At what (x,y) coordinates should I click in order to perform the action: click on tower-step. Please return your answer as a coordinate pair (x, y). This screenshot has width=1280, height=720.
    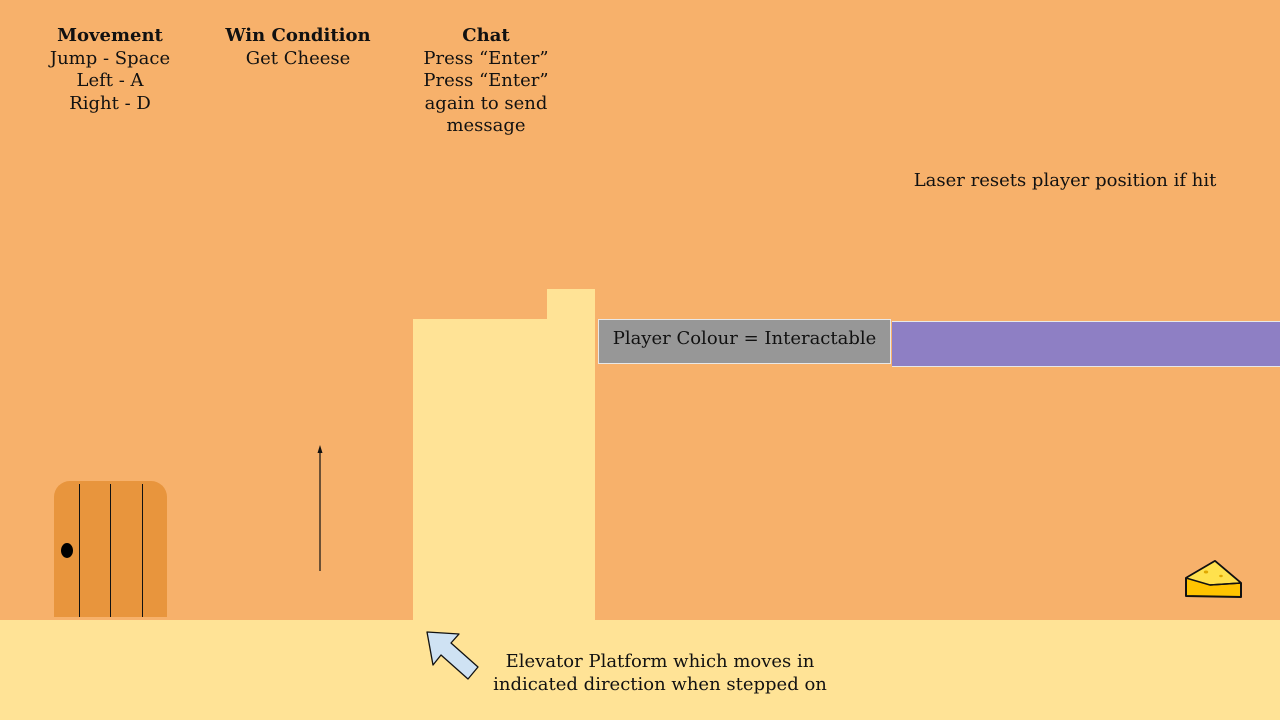
    Looking at the image, I should click on (571, 304).